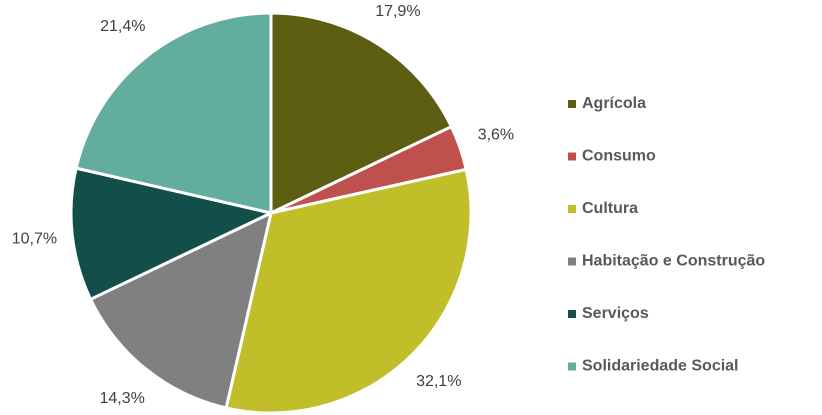 The image size is (822, 415). I want to click on data-label: 10,7%, so click(34, 238).